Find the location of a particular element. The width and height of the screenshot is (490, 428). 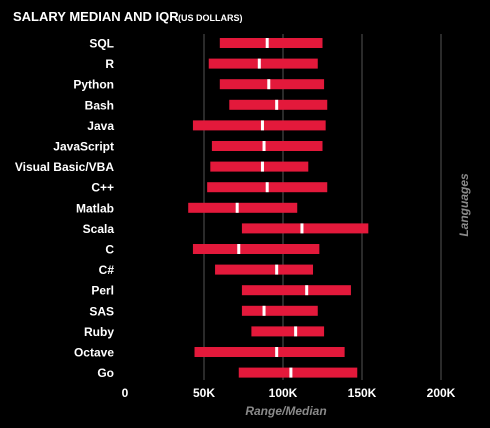

category-label: Octave is located at coordinates (94, 353).